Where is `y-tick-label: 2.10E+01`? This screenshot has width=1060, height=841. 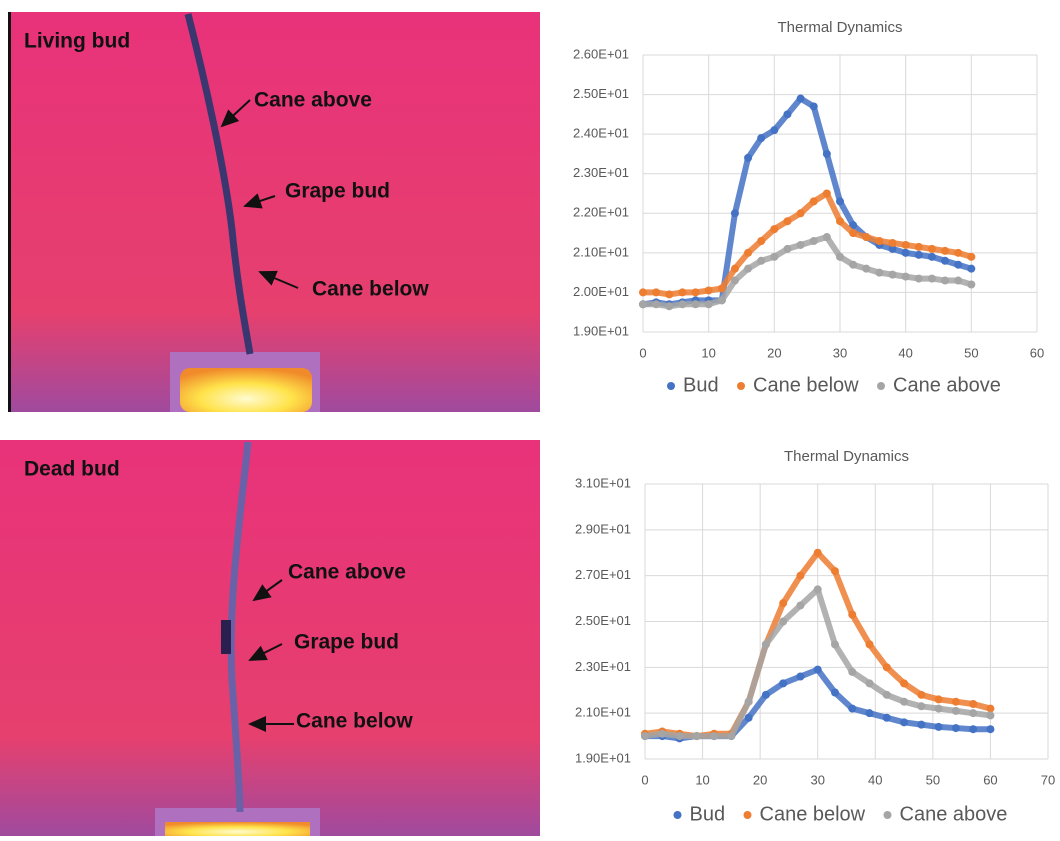
y-tick-label: 2.10E+01 is located at coordinates (603, 712).